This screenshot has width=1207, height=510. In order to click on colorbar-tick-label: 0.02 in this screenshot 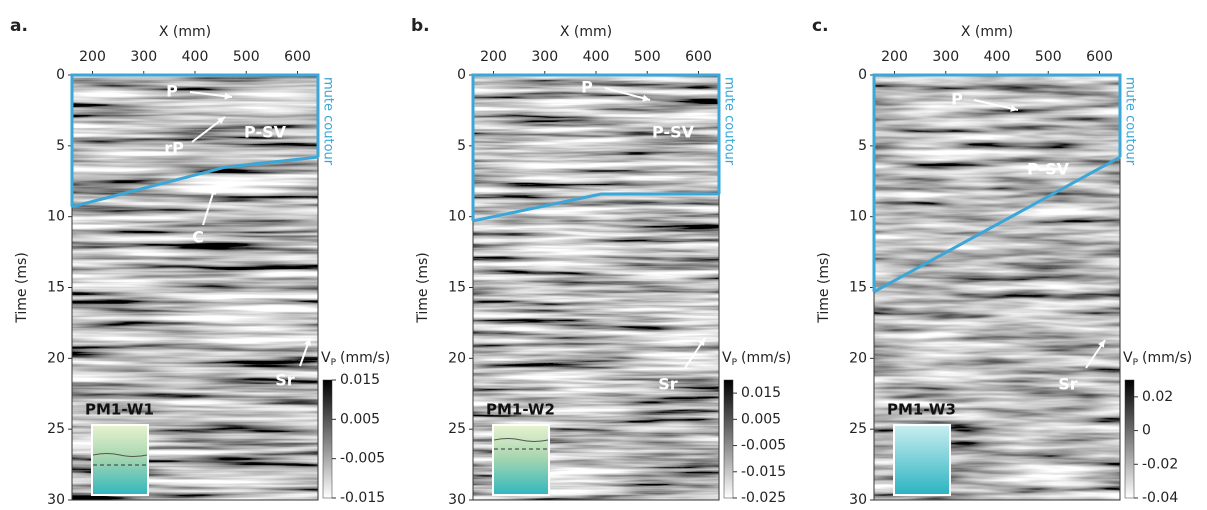, I will do `click(1157, 397)`.